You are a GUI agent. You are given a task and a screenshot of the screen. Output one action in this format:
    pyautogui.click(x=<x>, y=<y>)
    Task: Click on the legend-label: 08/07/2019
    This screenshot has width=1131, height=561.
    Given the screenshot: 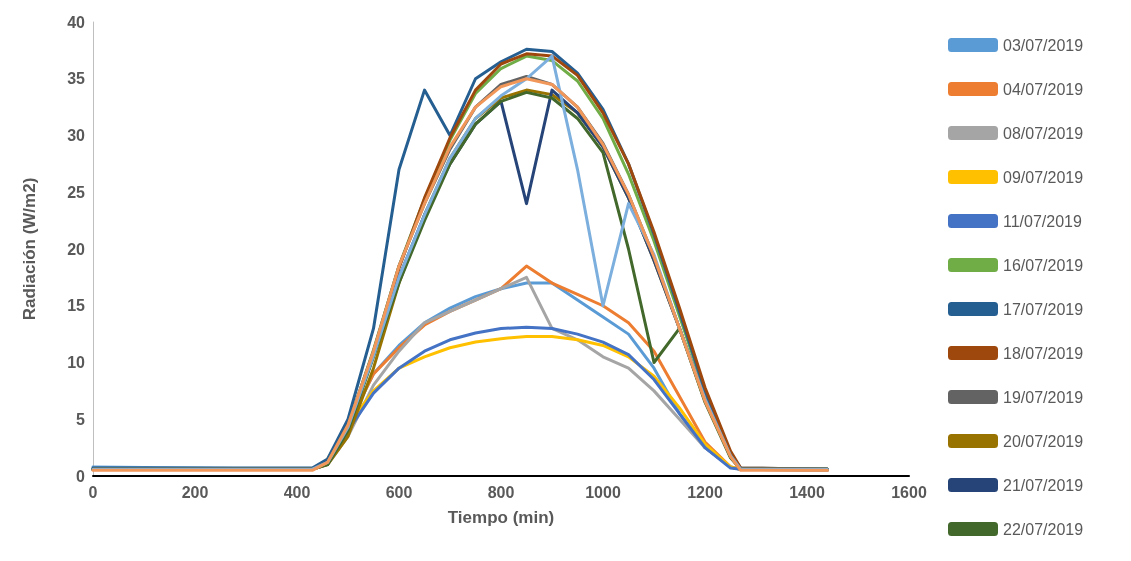 What is the action you would take?
    pyautogui.click(x=1043, y=133)
    